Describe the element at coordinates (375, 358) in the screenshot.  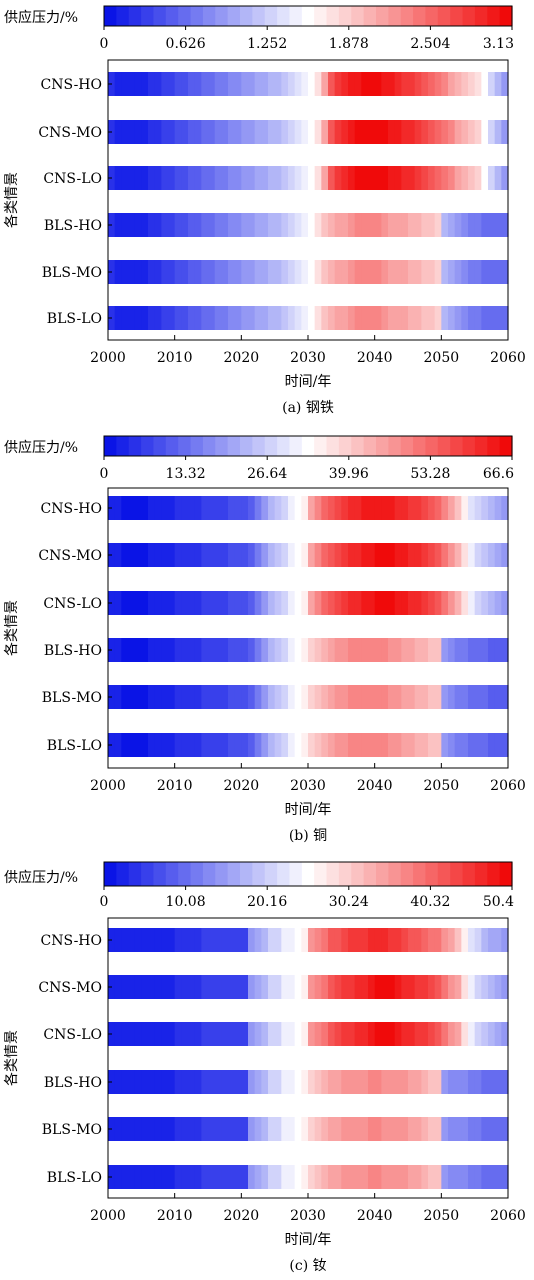
I see `x-tick-label: 2040` at that location.